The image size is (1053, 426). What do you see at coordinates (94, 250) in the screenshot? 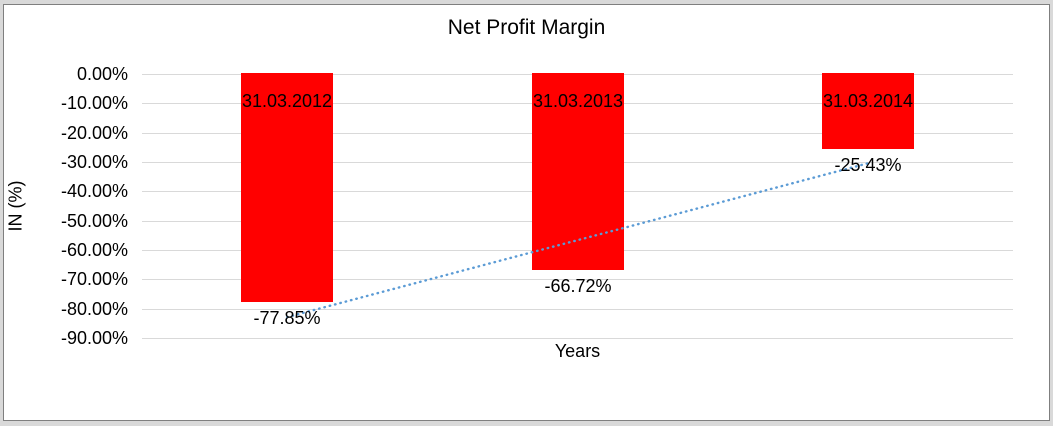
I see `y-axis-tick-label: -60.00%` at bounding box center [94, 250].